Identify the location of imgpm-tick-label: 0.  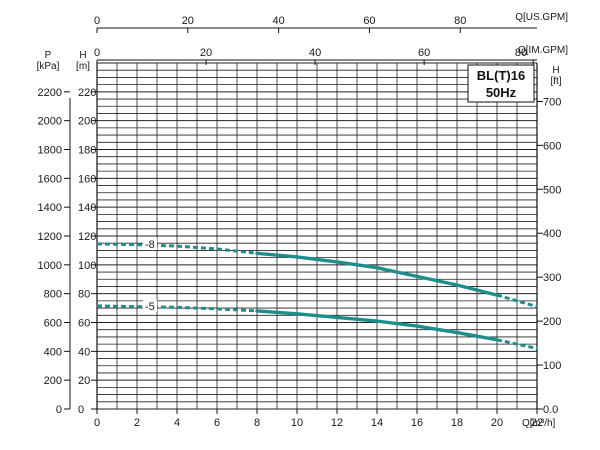
(97, 53).